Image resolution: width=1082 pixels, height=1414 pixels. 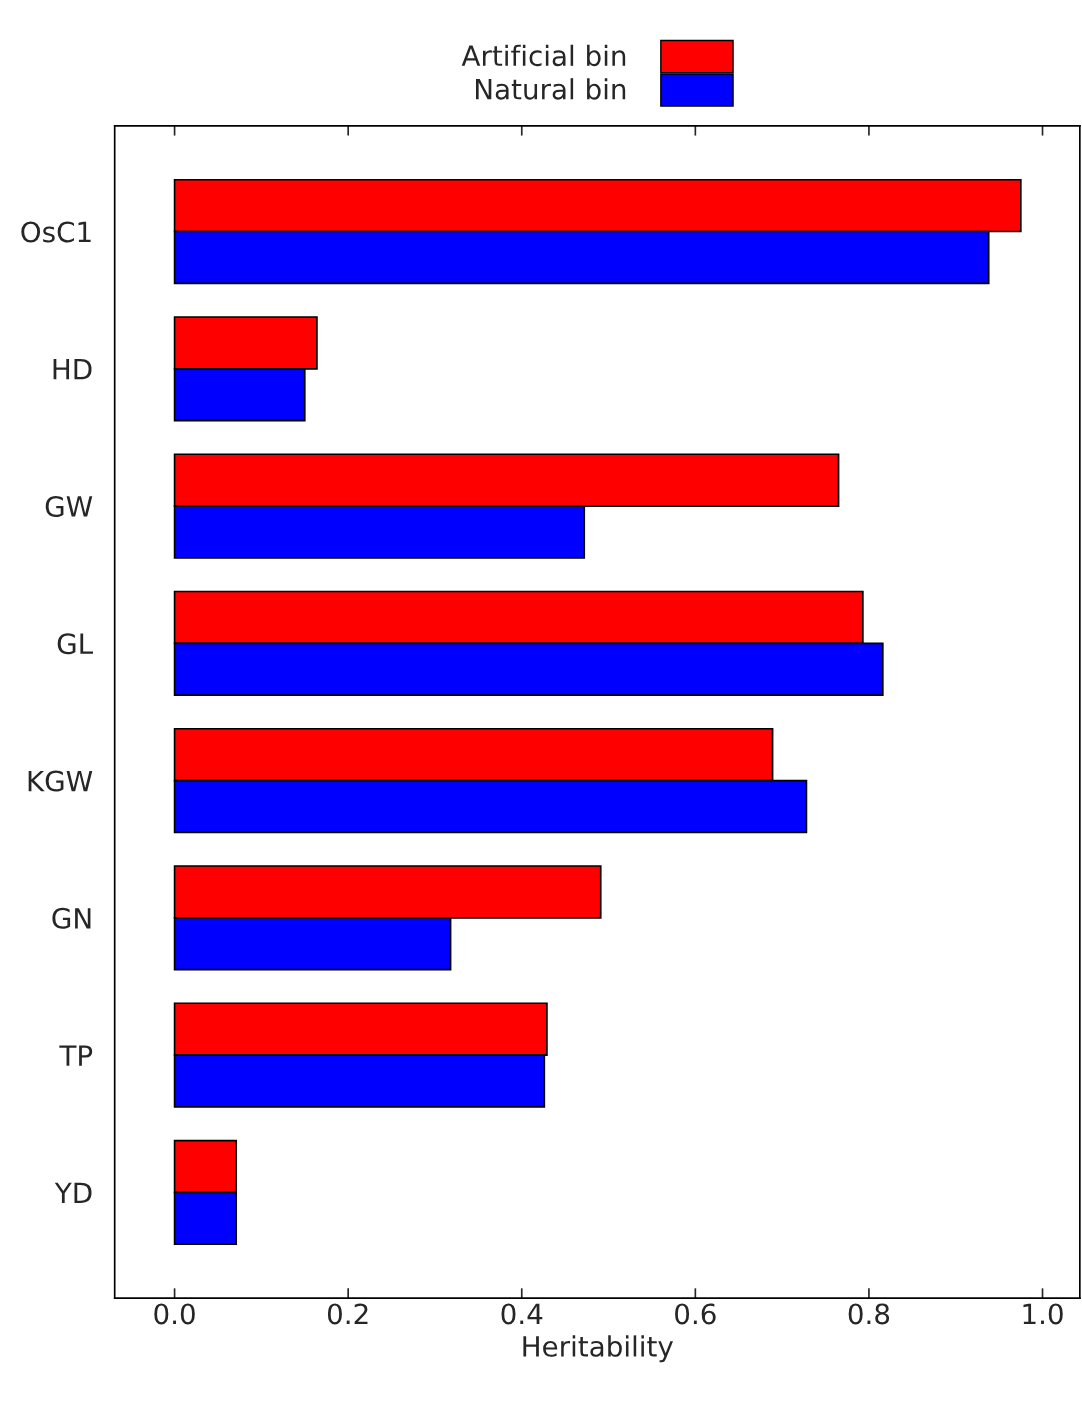 I want to click on legend-label: Natural bin, so click(x=550, y=89).